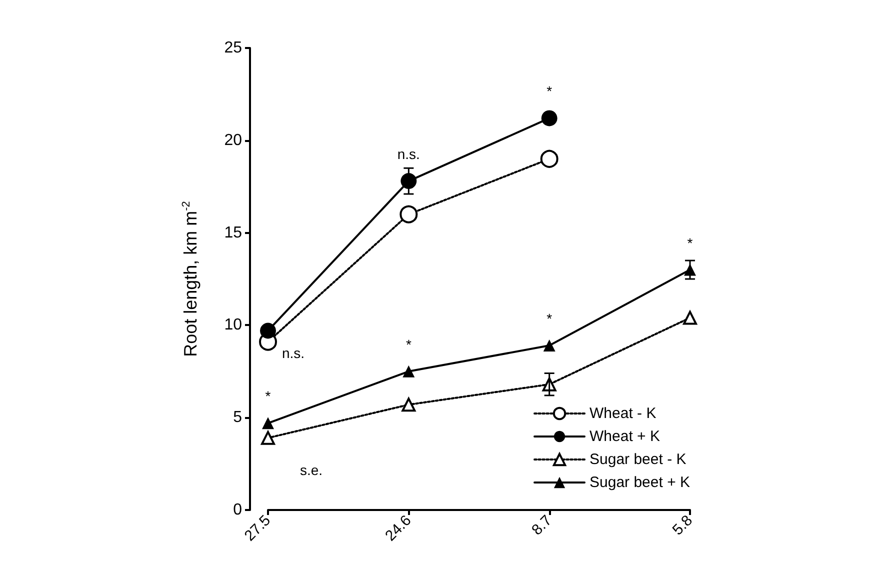 This screenshot has height=573, width=883. Describe the element at coordinates (625, 436) in the screenshot. I see `legend-label: Wheat + K` at that location.